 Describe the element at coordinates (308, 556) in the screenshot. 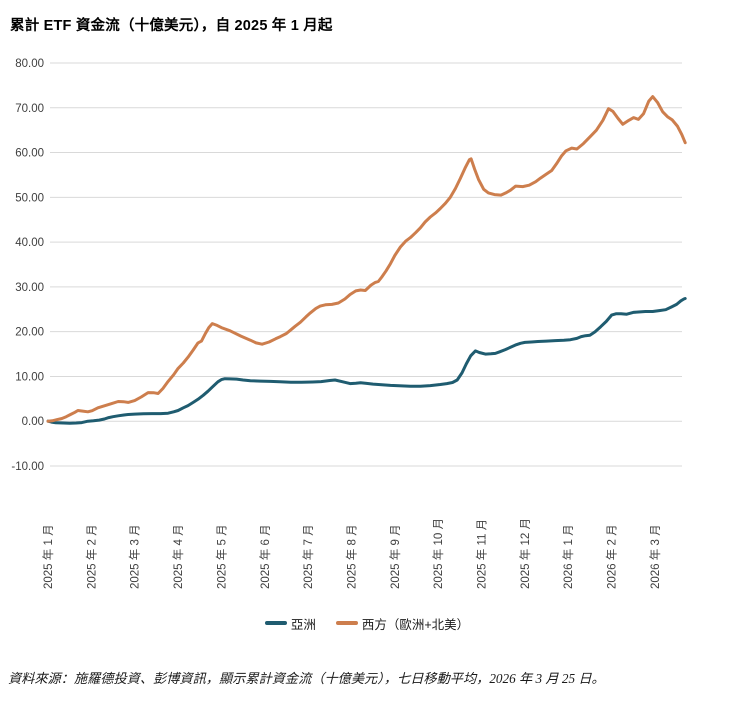

I see `x-axis-tick-label: 2025 年 7 月` at that location.